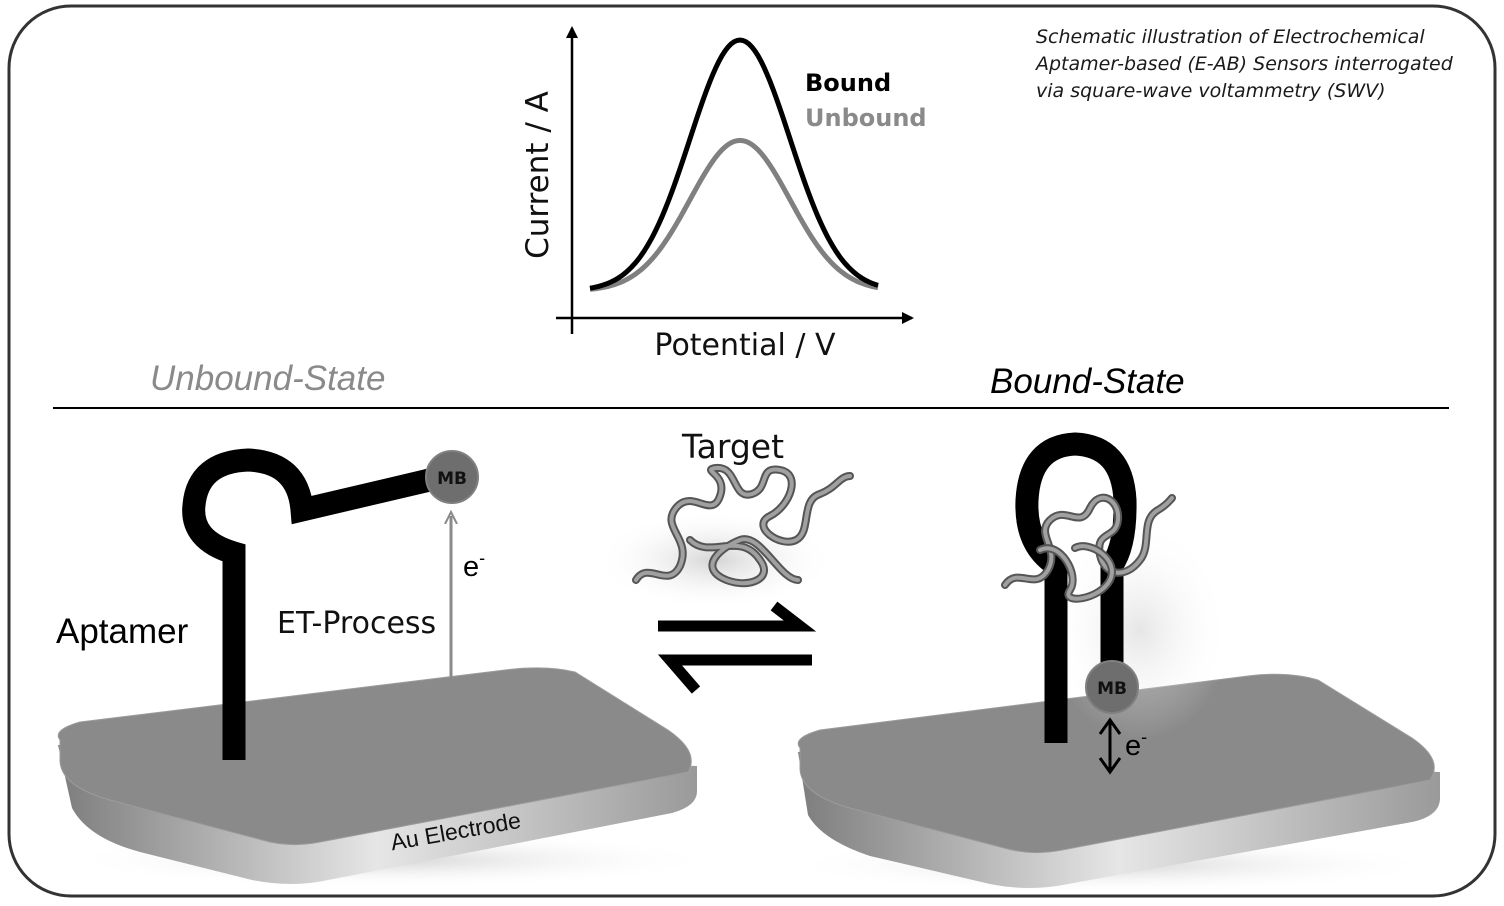 This screenshot has width=1504, height=906. I want to click on aptamer-label: Aptamer, so click(122, 631).